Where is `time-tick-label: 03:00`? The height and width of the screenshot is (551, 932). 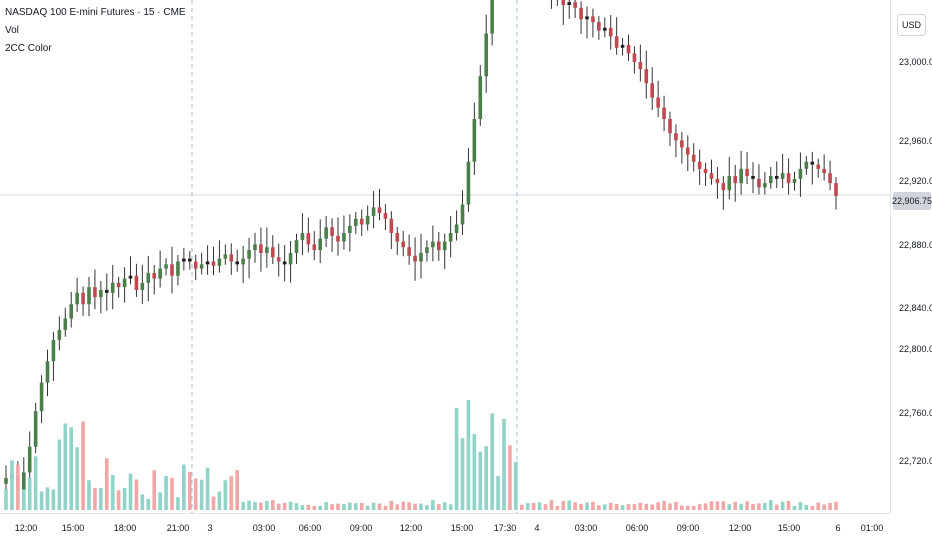
time-tick-label: 03:00 is located at coordinates (264, 528).